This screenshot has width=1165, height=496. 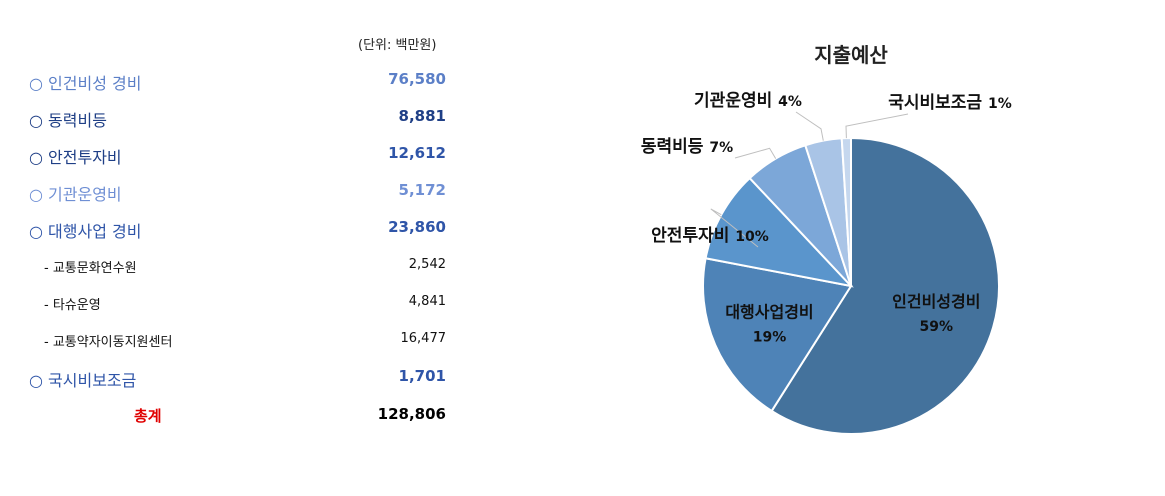 I want to click on table-row: - 타슈운영 4,841, so click(x=230, y=307).